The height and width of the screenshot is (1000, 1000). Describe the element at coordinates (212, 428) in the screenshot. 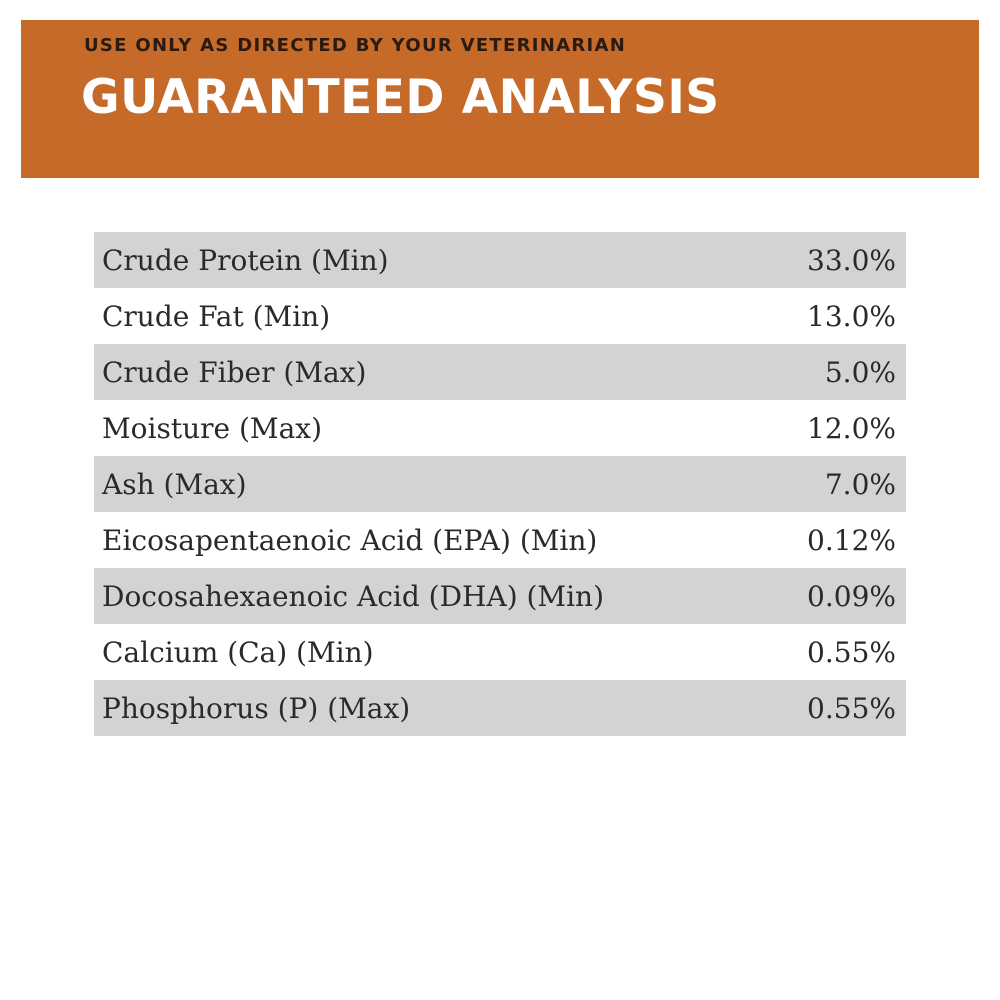

I see `row-label: Moisture (Max)` at that location.